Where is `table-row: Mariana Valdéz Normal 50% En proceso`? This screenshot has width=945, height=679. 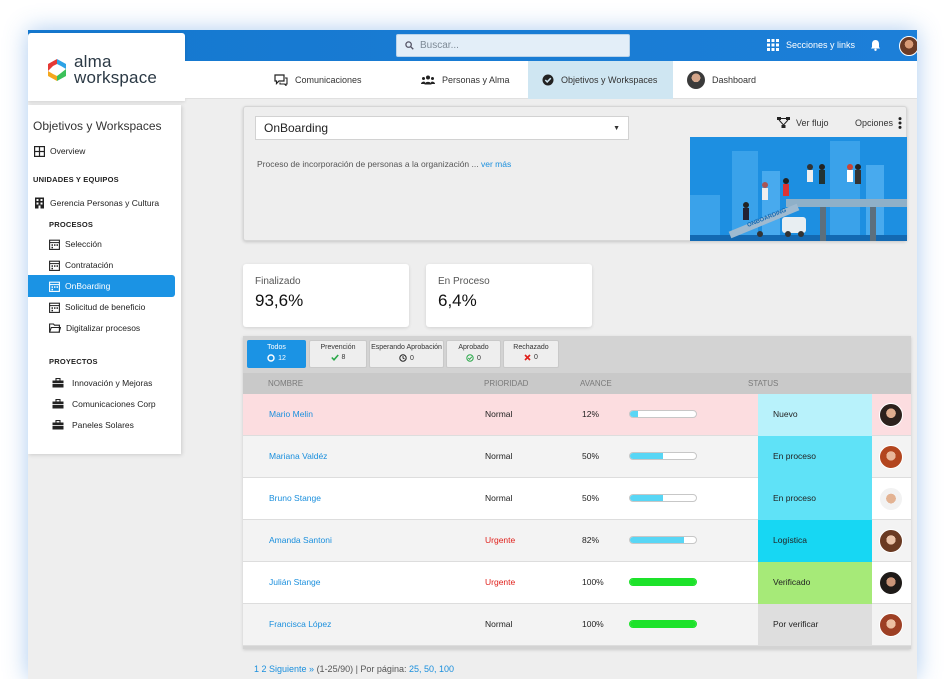 table-row: Mariana Valdéz Normal 50% En proceso is located at coordinates (577, 457).